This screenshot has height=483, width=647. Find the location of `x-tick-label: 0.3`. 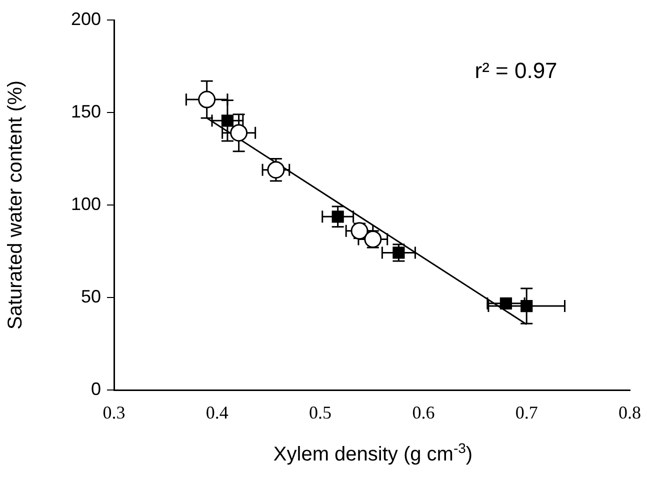

x-tick-label: 0.3 is located at coordinates (114, 412).